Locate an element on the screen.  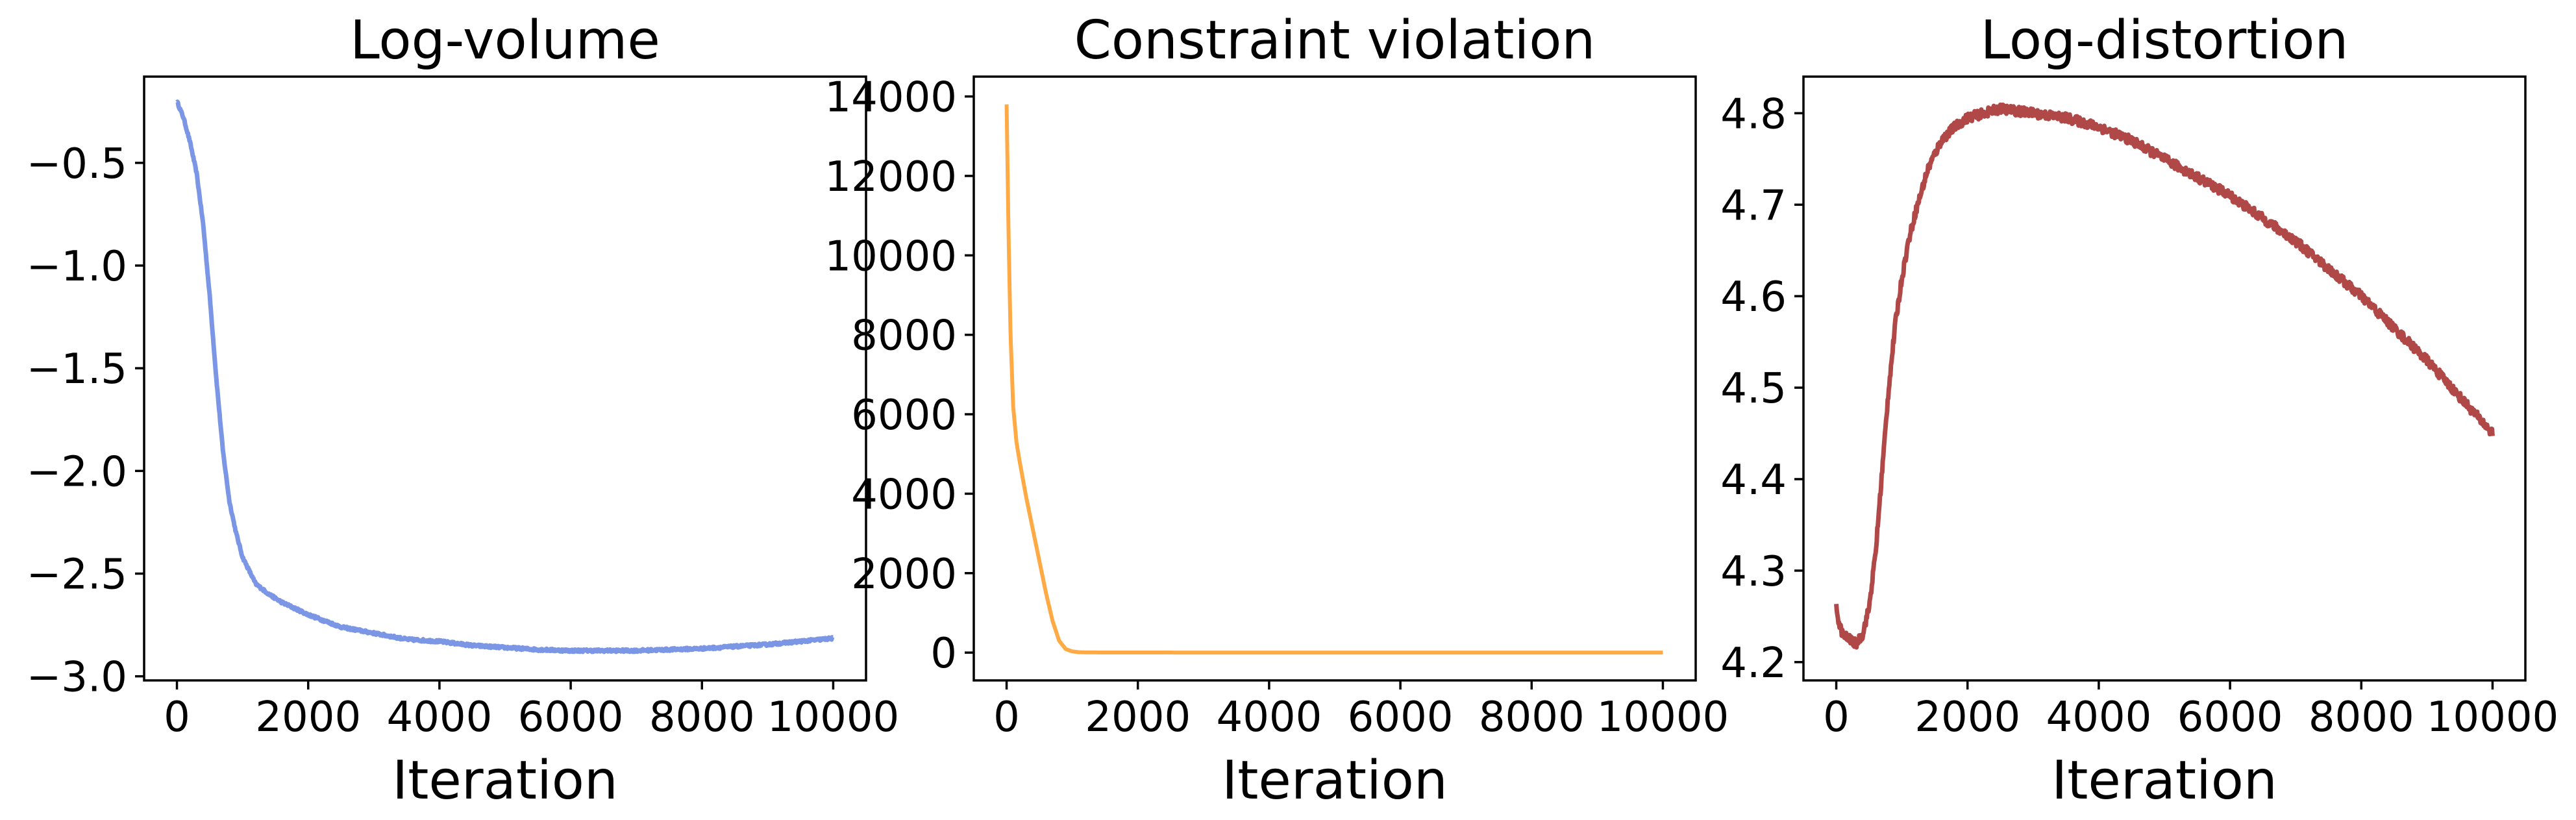
y-tick-label: 12000 is located at coordinates (890, 177).